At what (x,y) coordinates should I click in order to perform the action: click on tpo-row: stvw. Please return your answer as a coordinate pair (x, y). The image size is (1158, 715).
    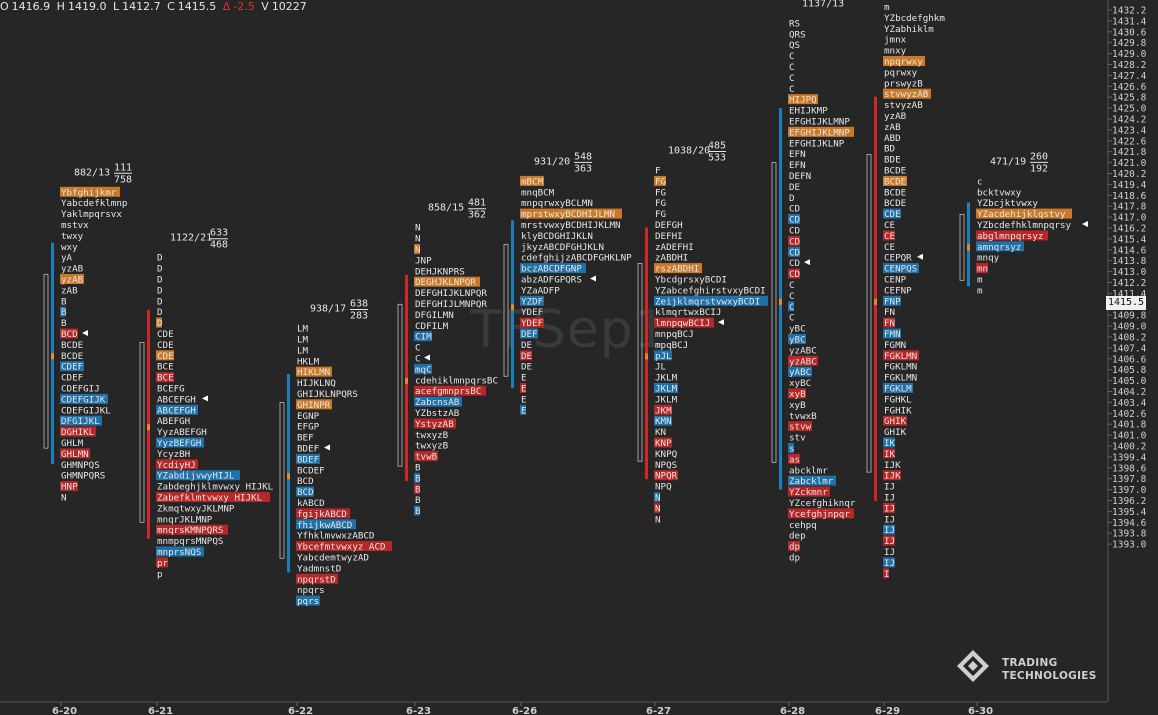
    Looking at the image, I should click on (800, 427).